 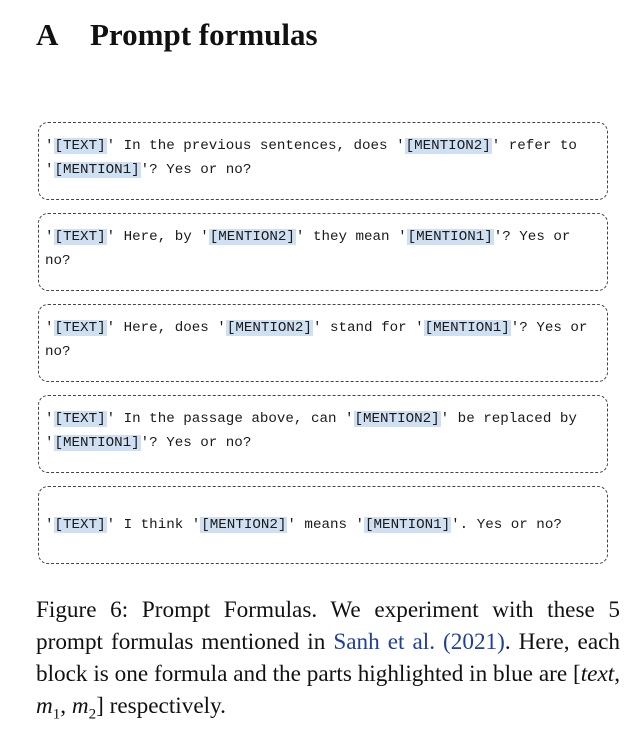 What do you see at coordinates (328, 692) in the screenshot?
I see `math-expression: [text, m1, m2]` at bounding box center [328, 692].